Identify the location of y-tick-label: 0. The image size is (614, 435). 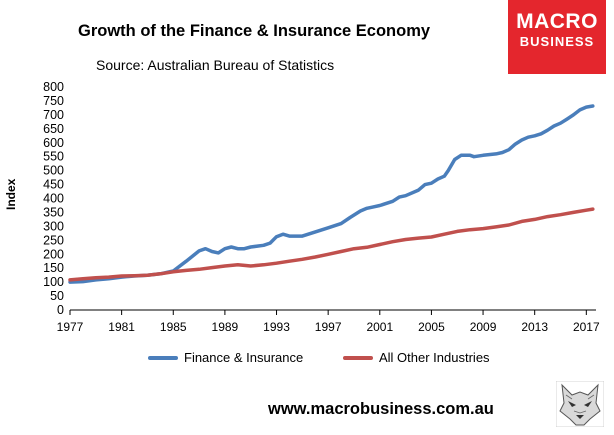
(60, 310).